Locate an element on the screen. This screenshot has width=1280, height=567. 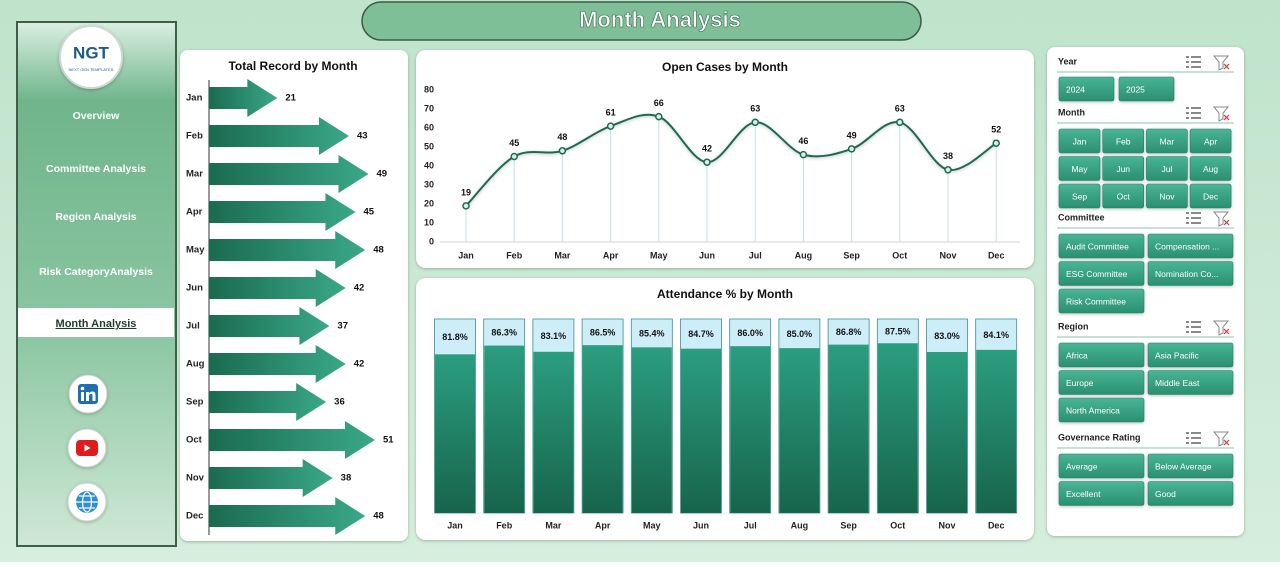
slicer-button-label: Jun is located at coordinates (1123, 169).